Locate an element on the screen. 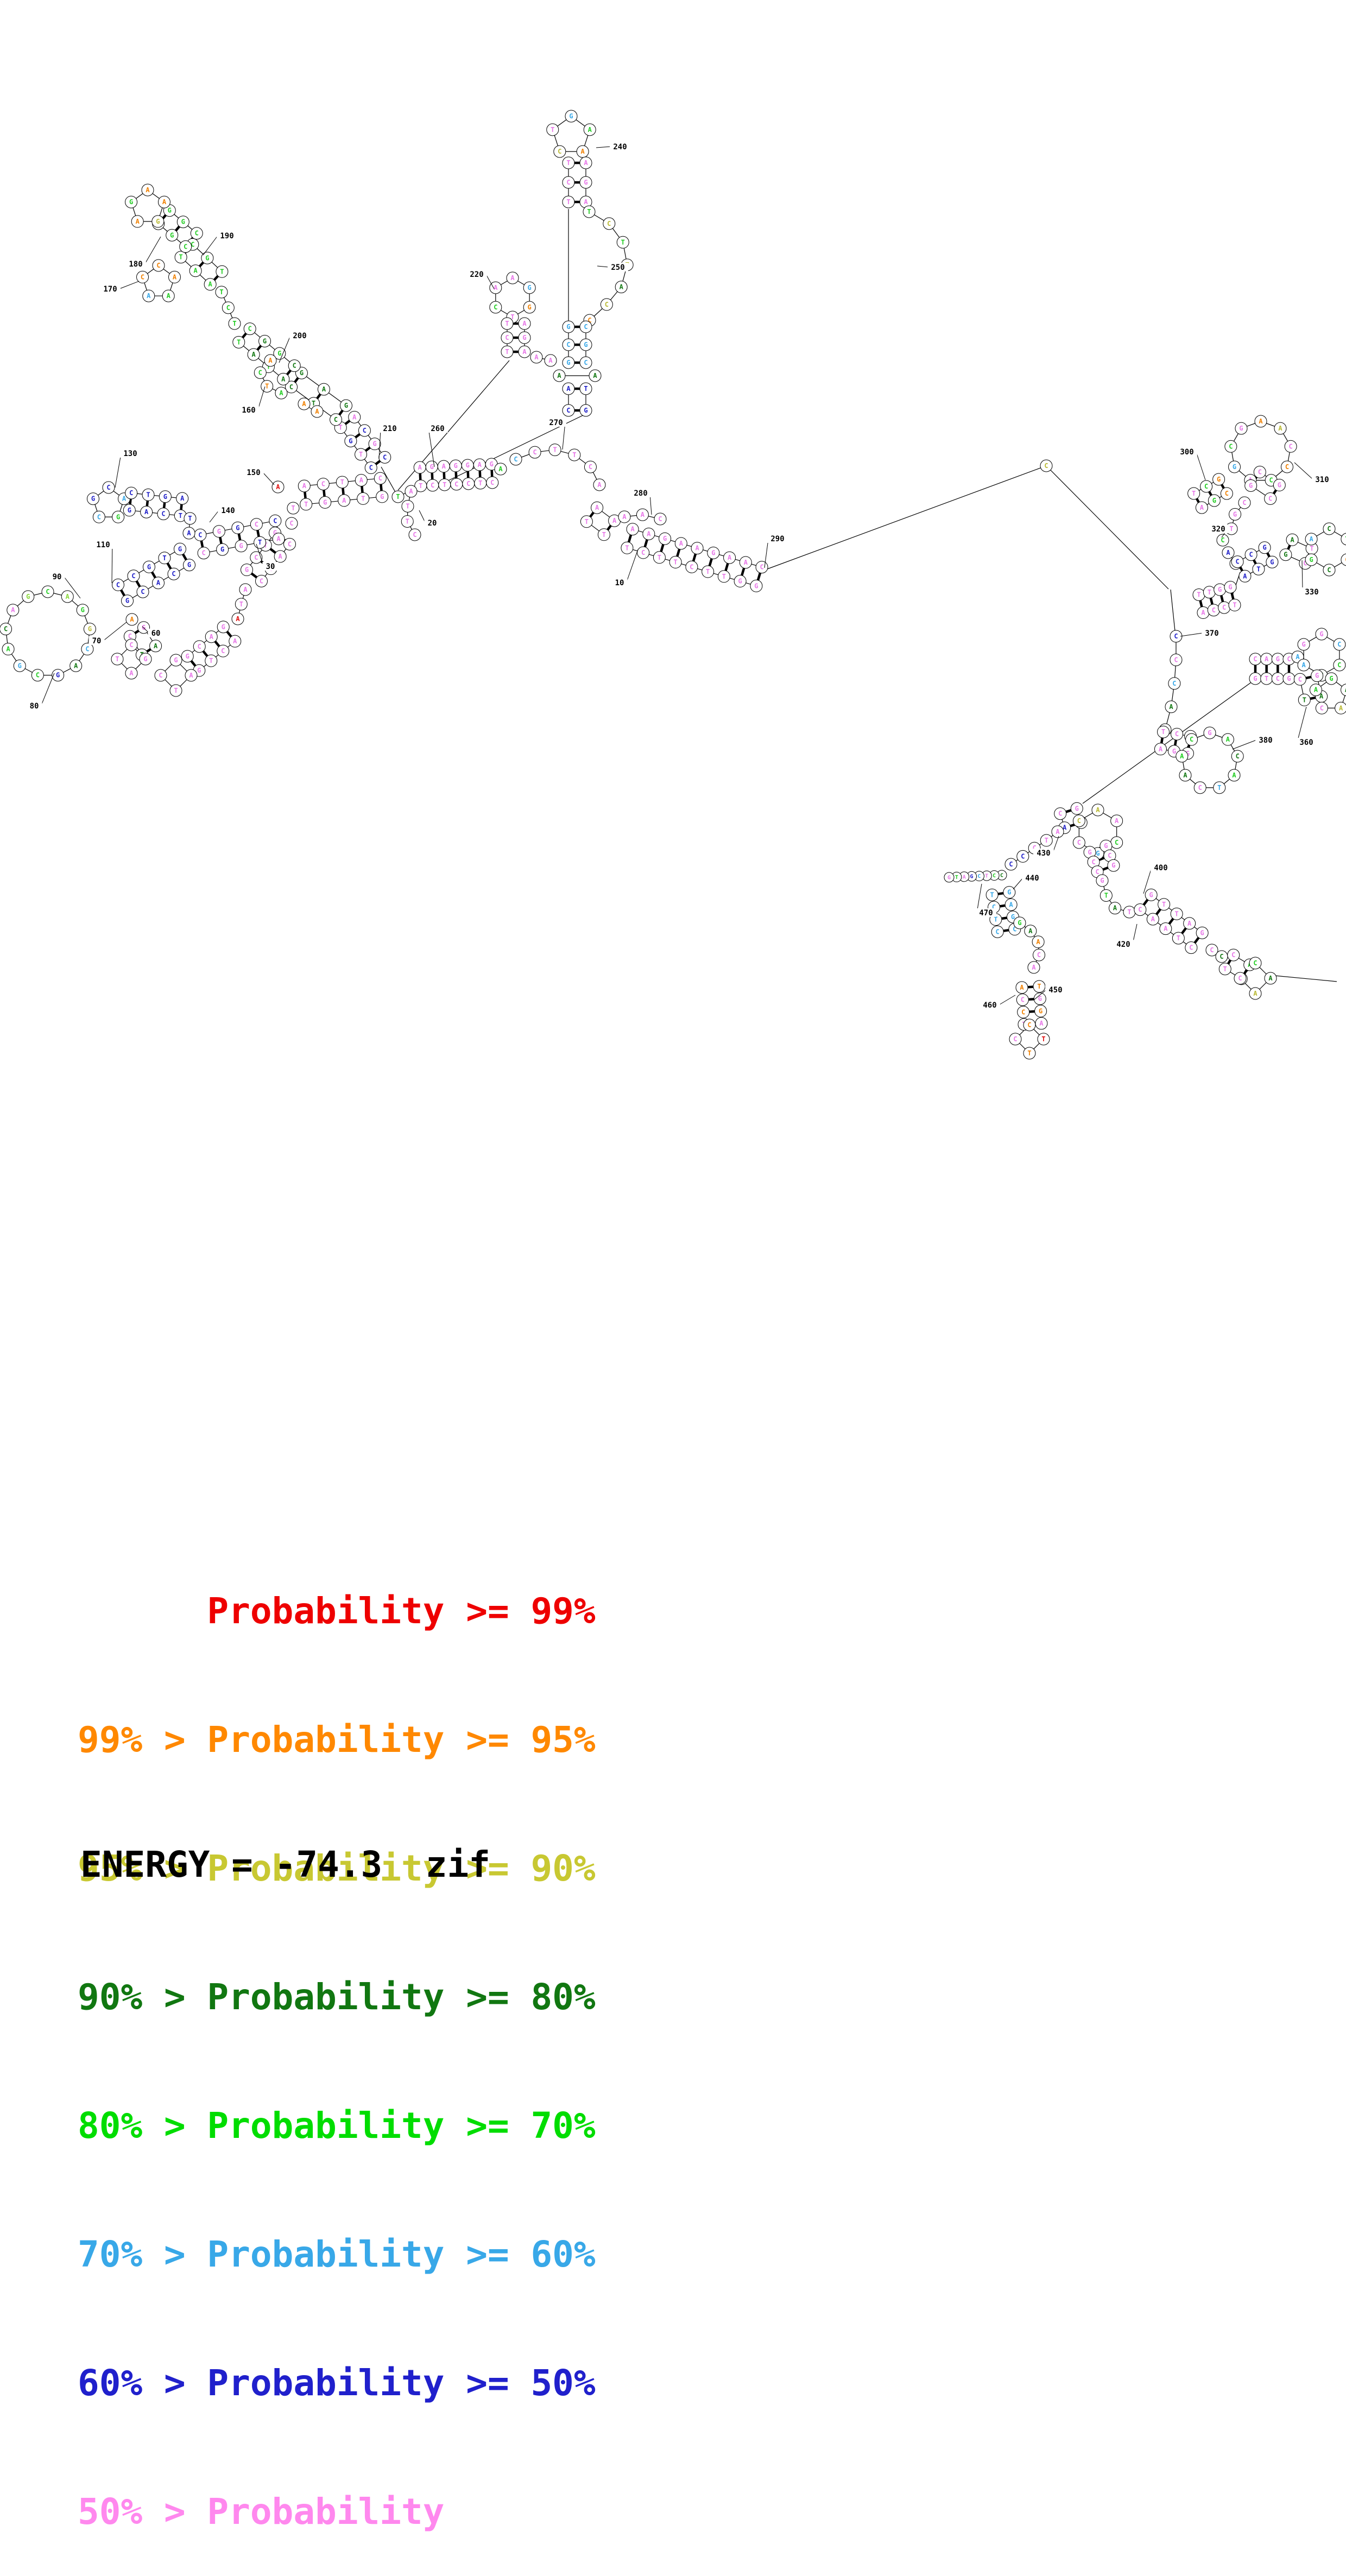  position-label: 150 is located at coordinates (254, 473).